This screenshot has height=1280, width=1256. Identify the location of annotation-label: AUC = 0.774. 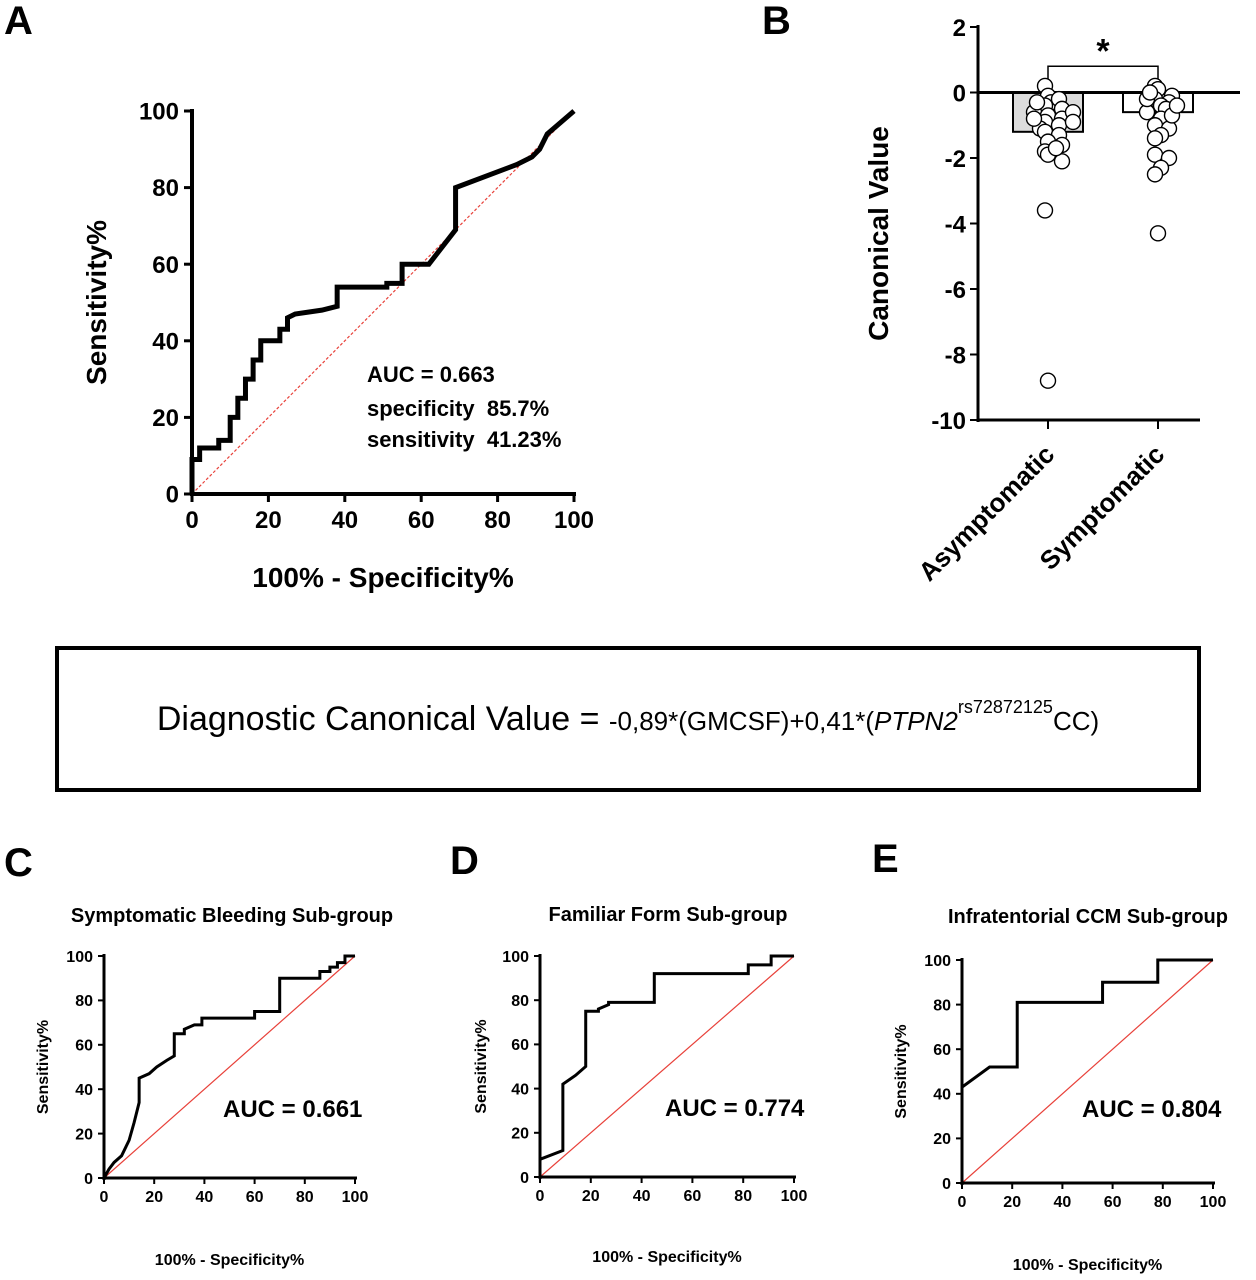
(735, 1108).